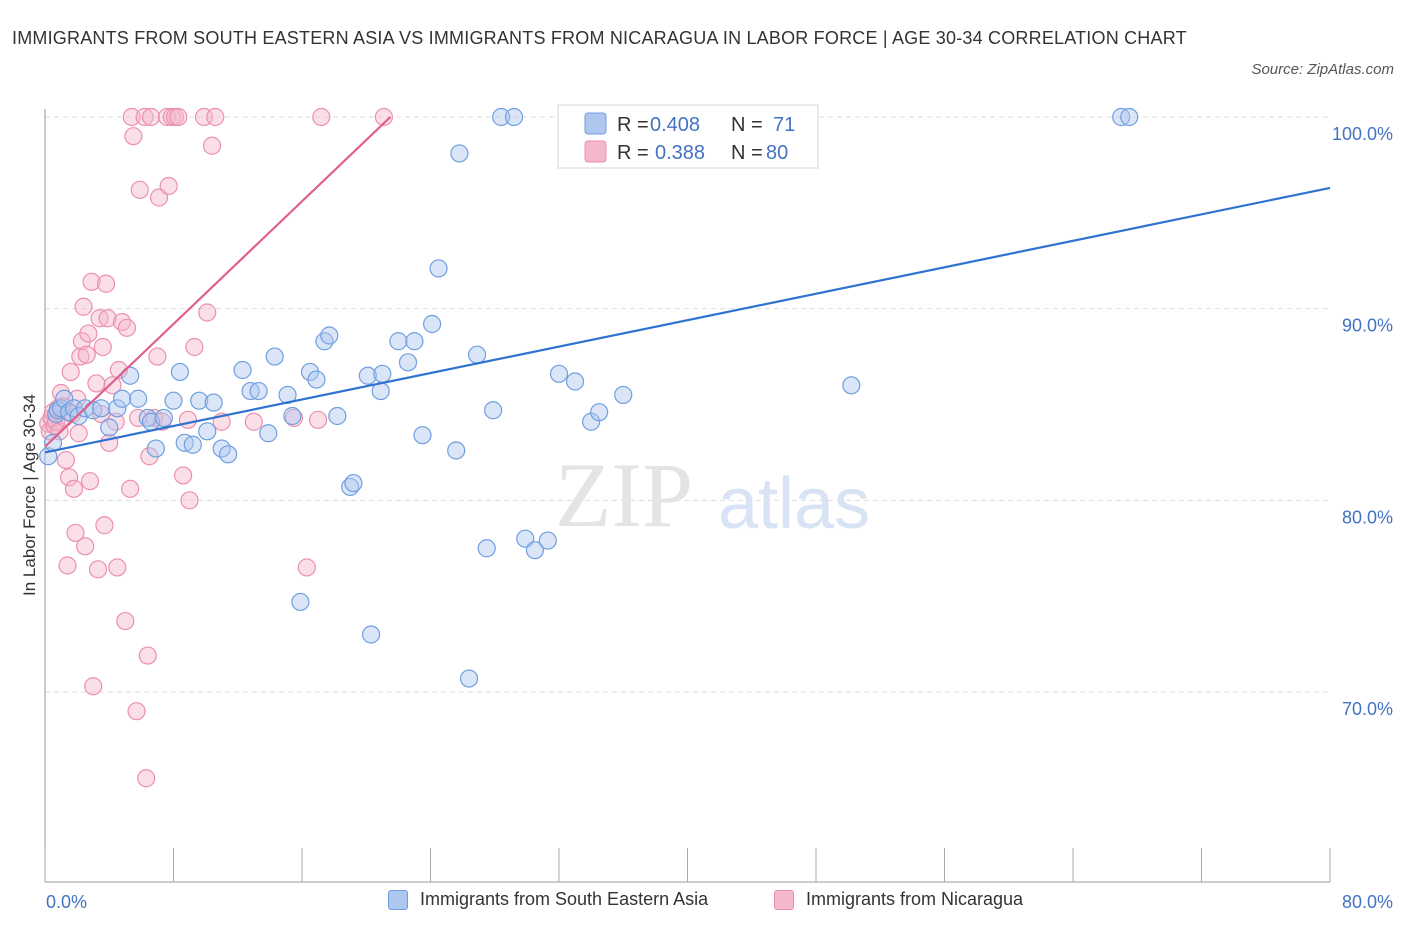 The height and width of the screenshot is (930, 1406). I want to click on y-tick-label-3: 70.0%, so click(1367, 709).